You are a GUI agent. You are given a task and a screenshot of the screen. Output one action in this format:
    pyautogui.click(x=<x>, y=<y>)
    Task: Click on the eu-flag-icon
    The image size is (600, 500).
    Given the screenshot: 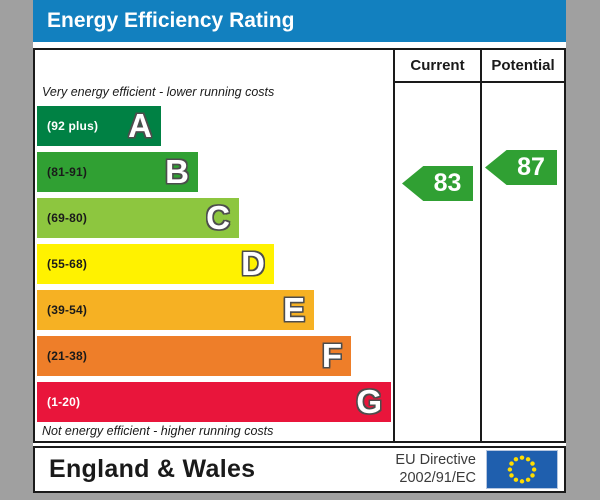 What is the action you would take?
    pyautogui.click(x=522, y=469)
    